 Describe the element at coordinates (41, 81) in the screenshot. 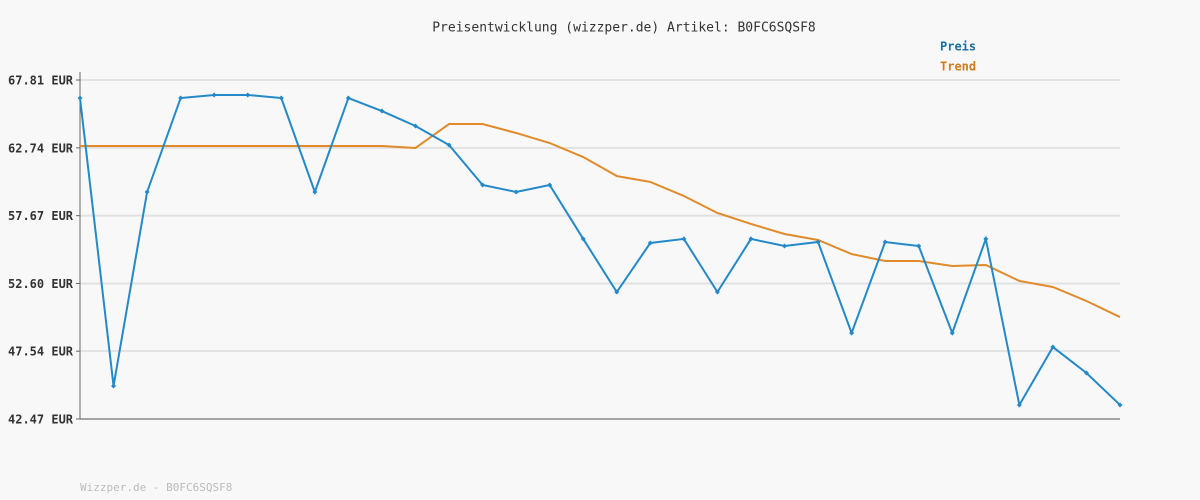

I see `y-tick-label: 67.81 EUR` at that location.